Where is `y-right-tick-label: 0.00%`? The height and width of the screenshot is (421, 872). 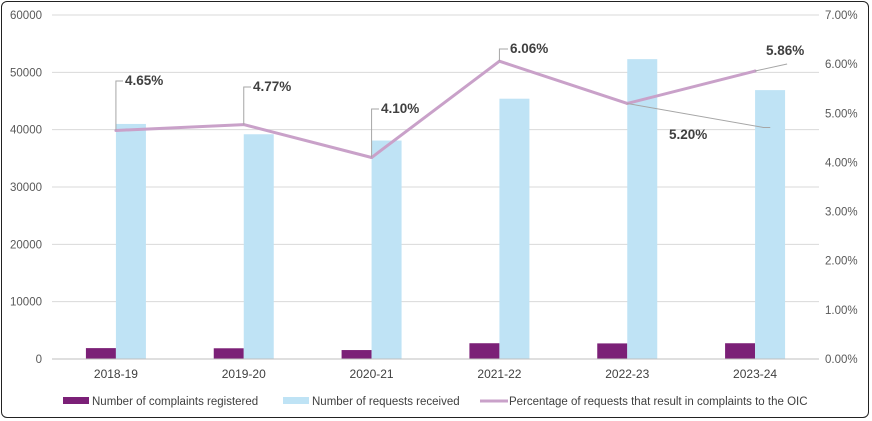
y-right-tick-label: 0.00% is located at coordinates (841, 360).